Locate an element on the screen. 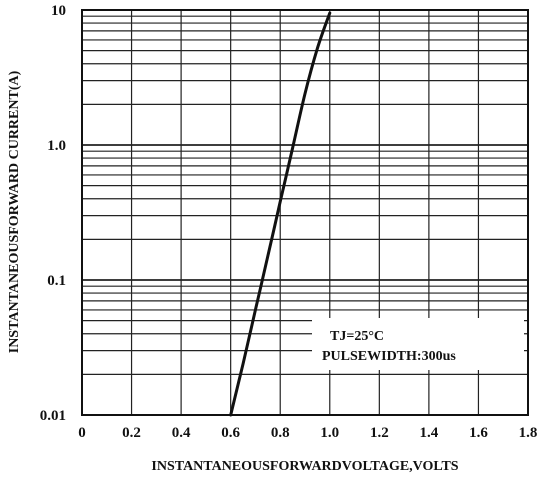 This screenshot has width=542, height=479. y-tick-label: 0.1 is located at coordinates (56, 281).